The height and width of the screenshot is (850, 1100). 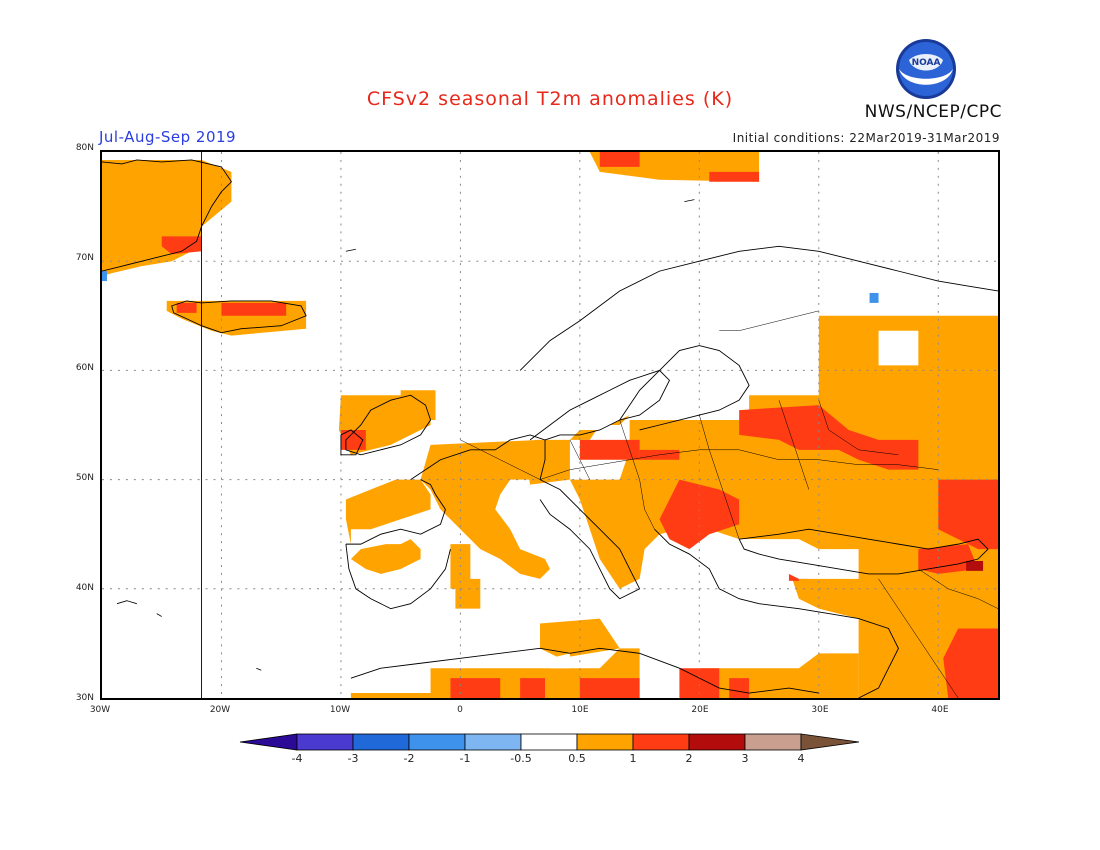 What do you see at coordinates (580, 710) in the screenshot?
I see `lon-label: 10E` at bounding box center [580, 710].